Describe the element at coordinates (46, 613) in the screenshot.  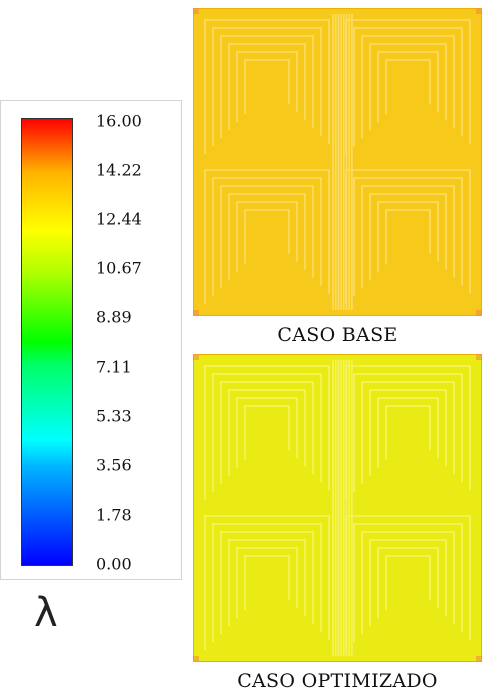
I see `variable-symbol: λ` at that location.